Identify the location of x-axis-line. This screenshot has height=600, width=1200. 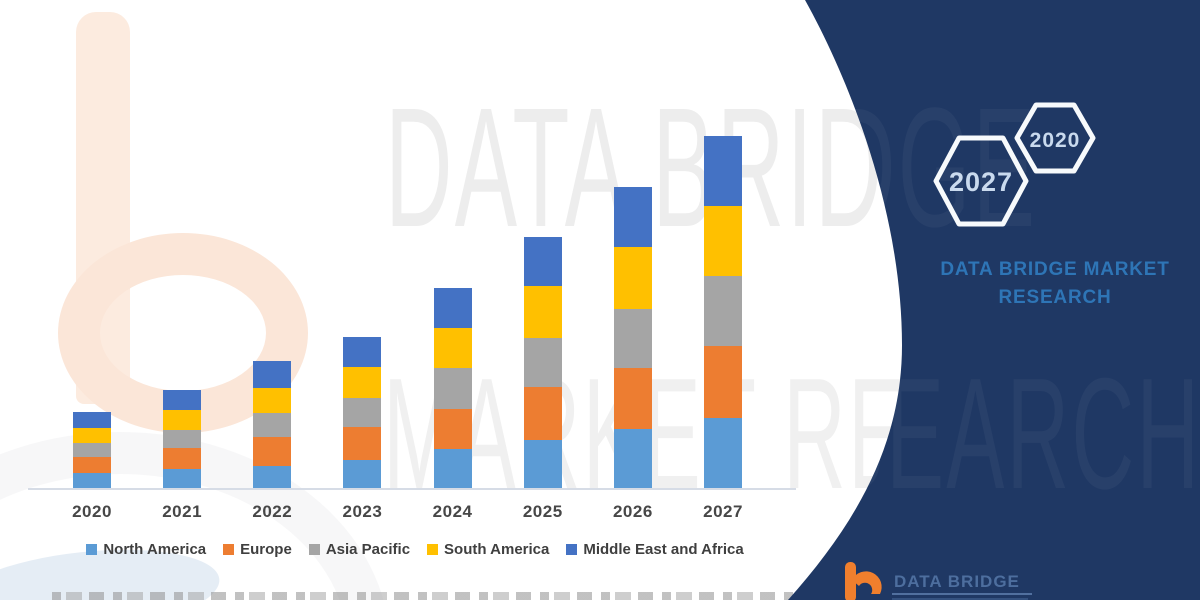
(412, 489).